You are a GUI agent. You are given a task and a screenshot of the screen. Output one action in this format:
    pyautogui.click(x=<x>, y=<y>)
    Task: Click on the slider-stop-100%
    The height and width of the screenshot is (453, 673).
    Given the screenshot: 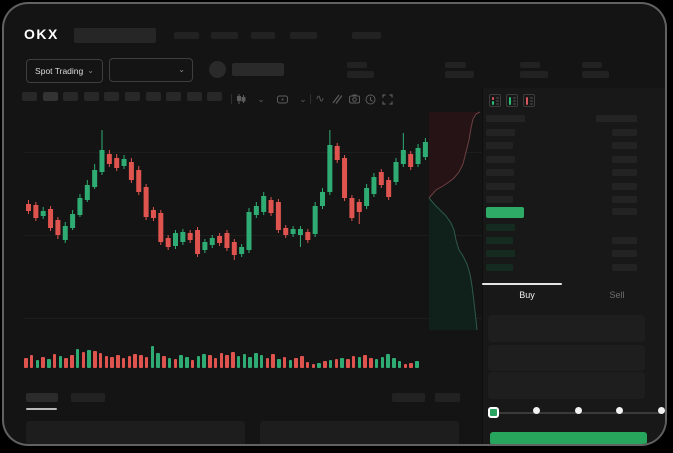 What is the action you would take?
    pyautogui.click(x=661, y=410)
    